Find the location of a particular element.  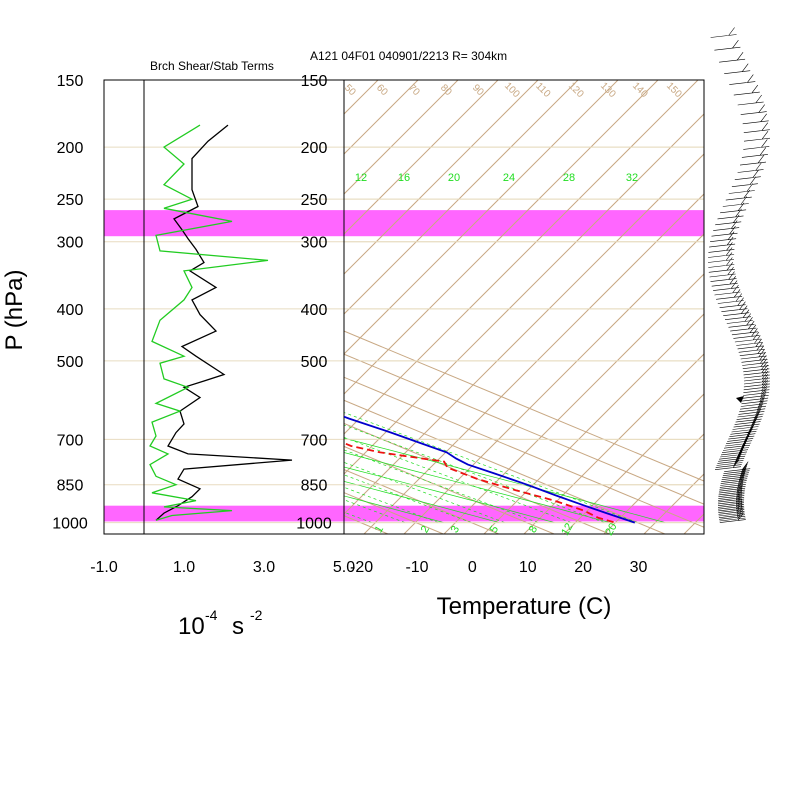

left-panel-title: Brch Shear/Stab Terms is located at coordinates (212, 66).